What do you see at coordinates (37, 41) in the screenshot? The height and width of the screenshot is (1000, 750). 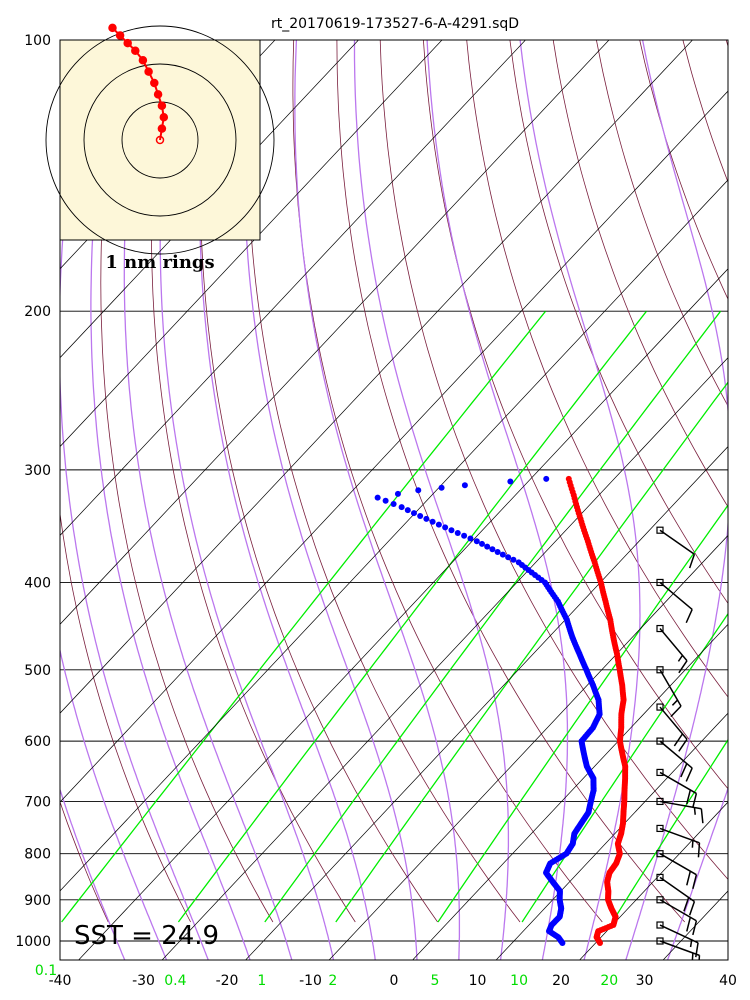 I see `pressure-tick-label: 100` at bounding box center [37, 41].